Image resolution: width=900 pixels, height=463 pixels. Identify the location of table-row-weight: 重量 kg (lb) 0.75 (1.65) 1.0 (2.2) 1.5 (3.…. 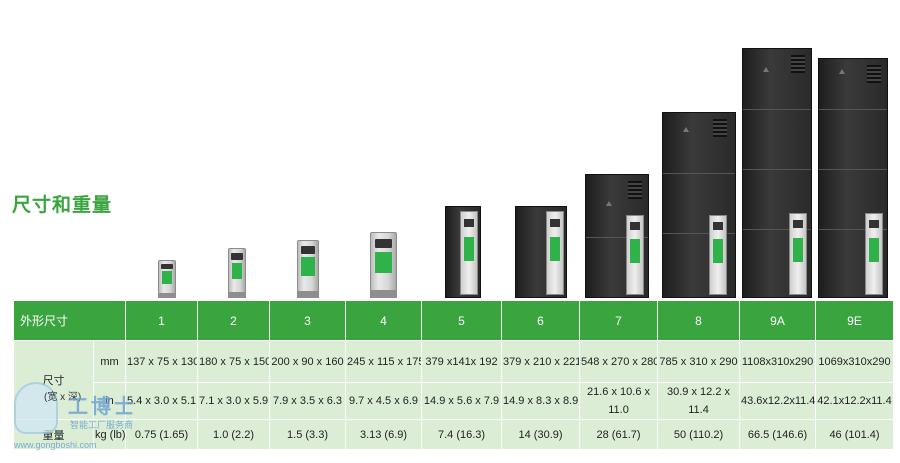
(454, 434).